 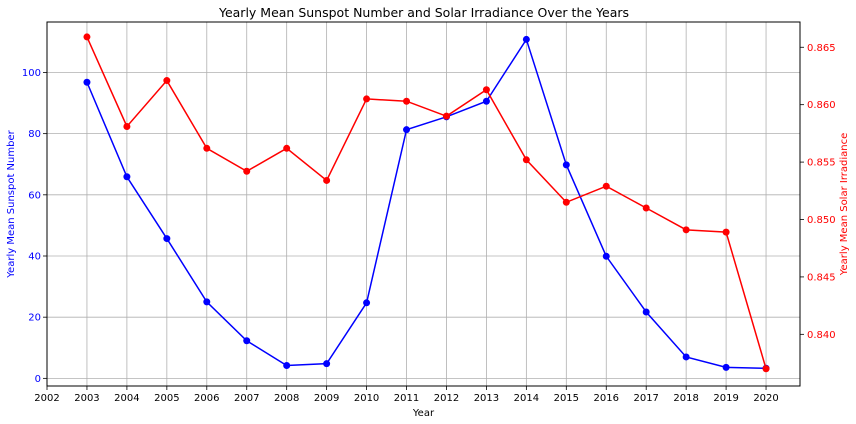 What do you see at coordinates (11, 203) in the screenshot?
I see `left-axis-label: Yearly Mean Sunspot Number` at bounding box center [11, 203].